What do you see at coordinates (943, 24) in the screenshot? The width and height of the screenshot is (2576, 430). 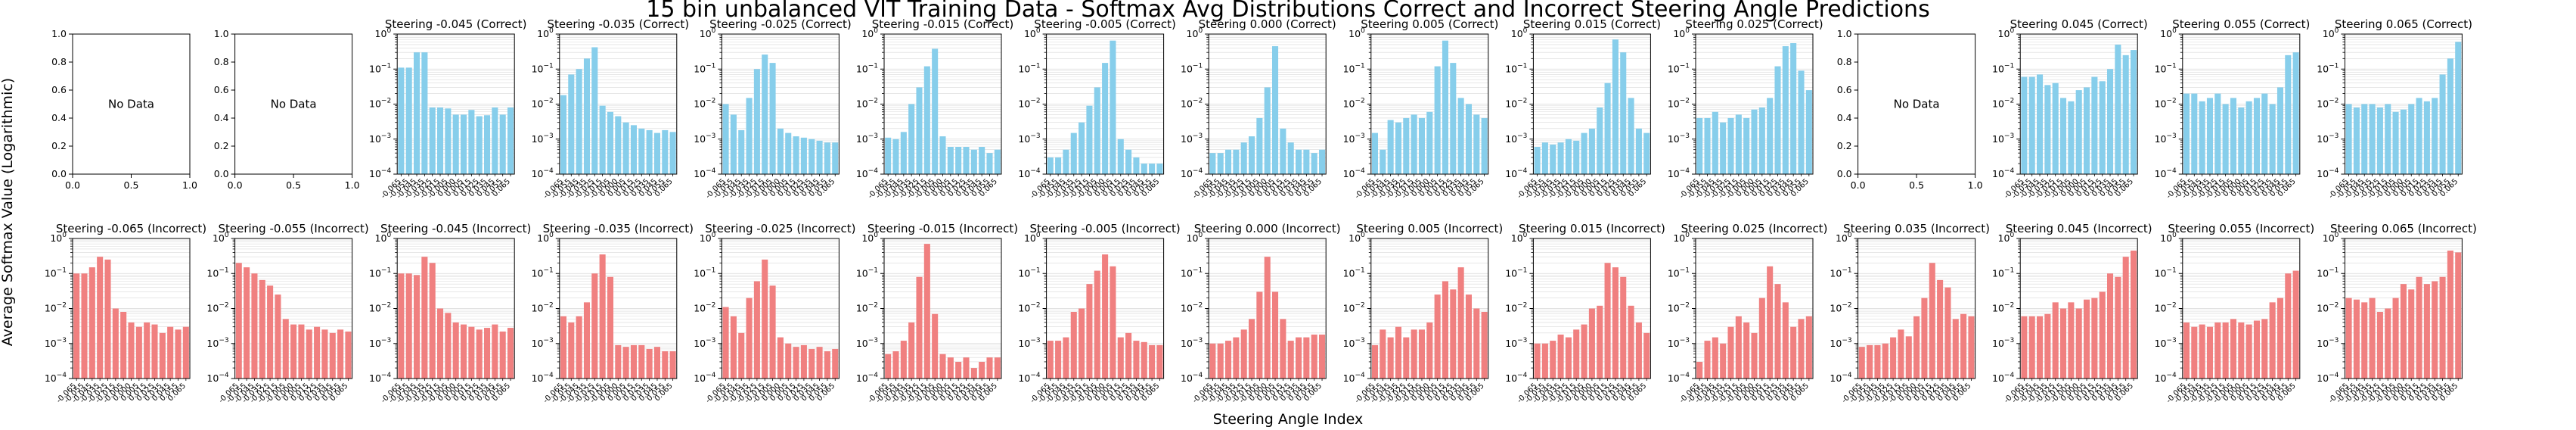 I see `subplot-title: Steering -0.015 (Correct)` at bounding box center [943, 24].